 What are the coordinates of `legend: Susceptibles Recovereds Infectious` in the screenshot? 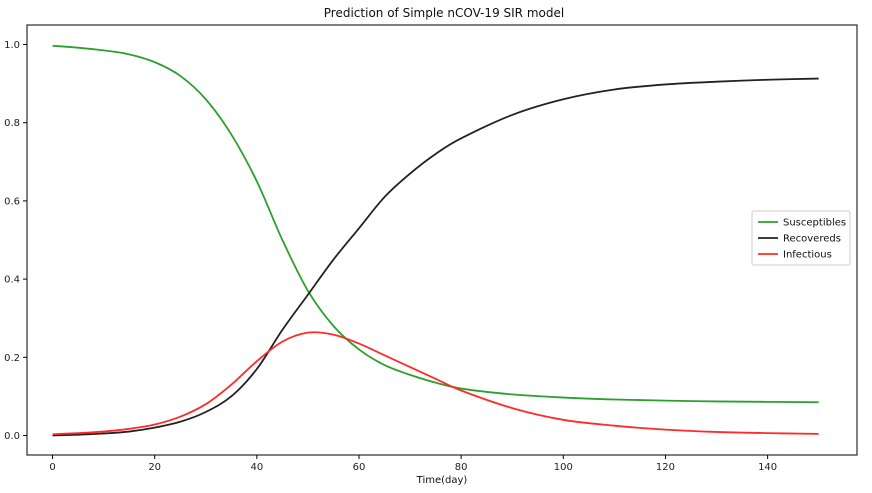 It's located at (801, 238).